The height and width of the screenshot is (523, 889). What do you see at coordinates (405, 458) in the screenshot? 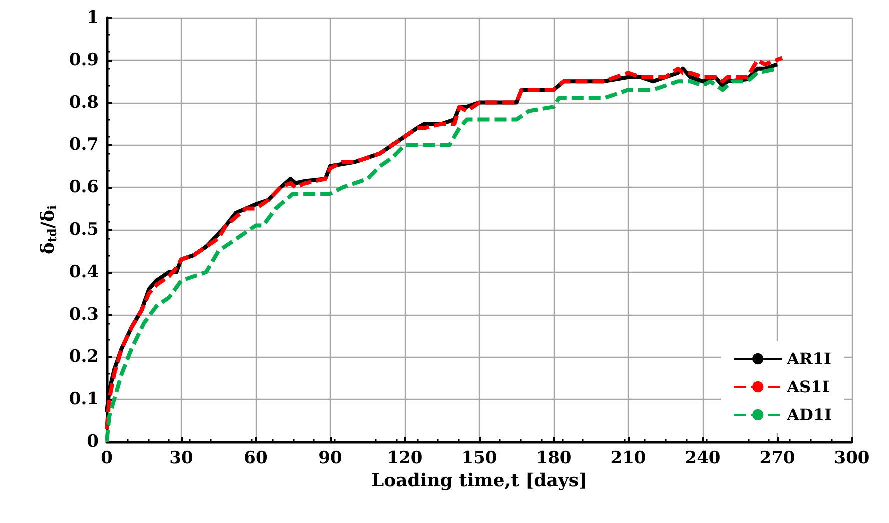
I see `x-tick-label: 120` at bounding box center [405, 458].